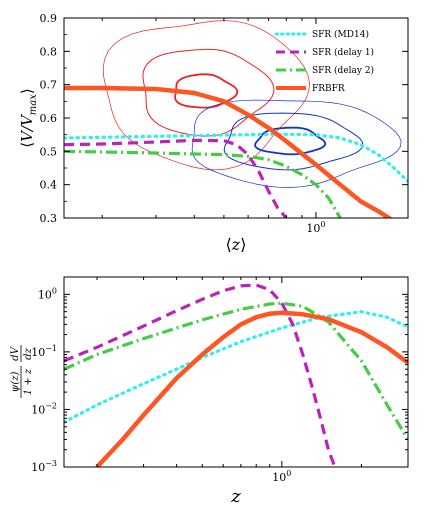 This screenshot has width=424, height=520. I want to click on bottom-y-tick-label: 10⁻², so click(44, 408).